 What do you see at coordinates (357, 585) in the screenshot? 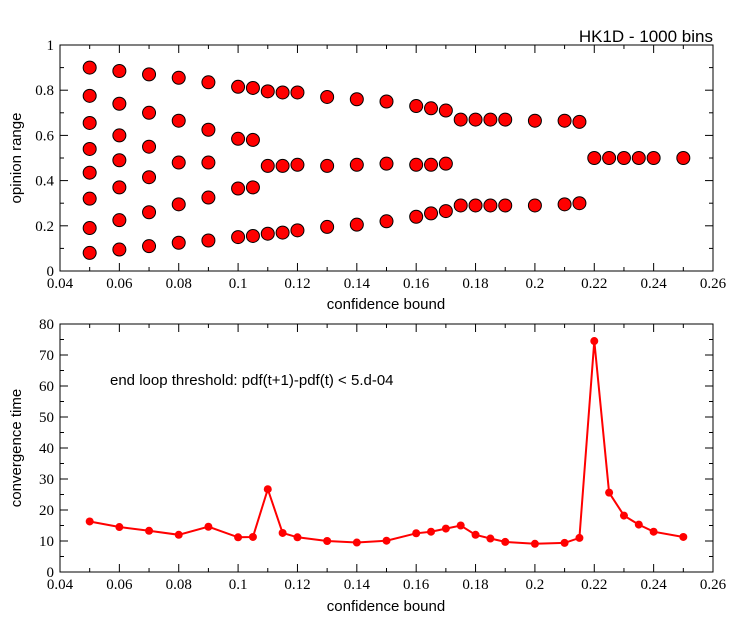
I see `bottom-x-tick-label: 0.14` at bounding box center [357, 585].